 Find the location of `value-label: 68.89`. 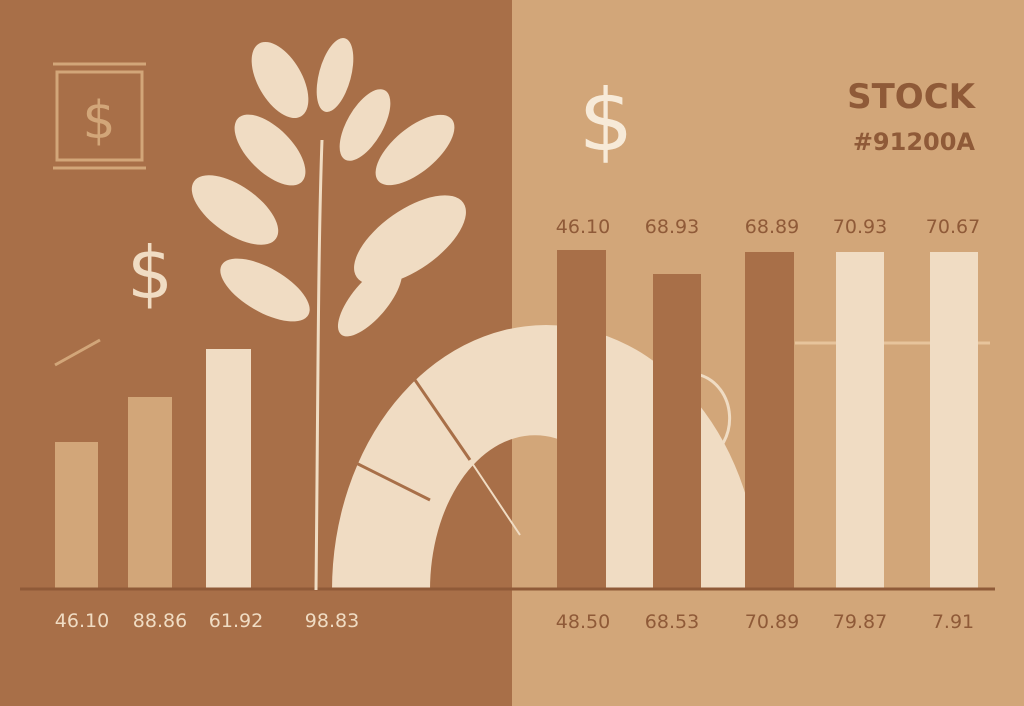

value-label: 68.89 is located at coordinates (772, 227).